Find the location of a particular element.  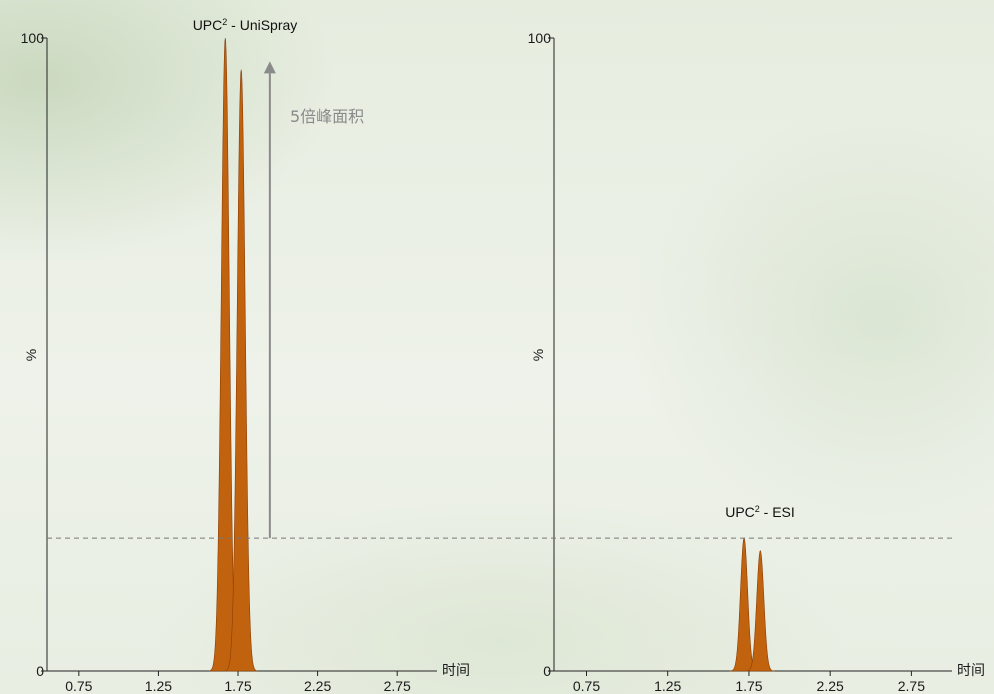

annotation-arrow-head is located at coordinates (269, 67).